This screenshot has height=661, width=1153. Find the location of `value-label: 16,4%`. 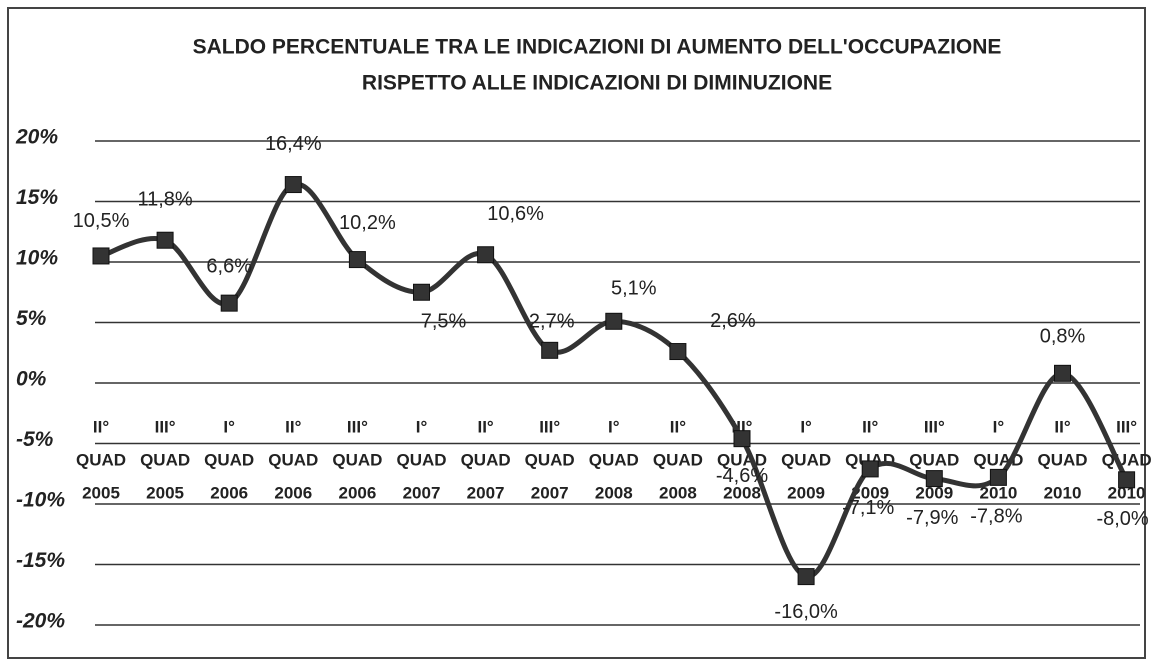

value-label: 16,4% is located at coordinates (293, 144).